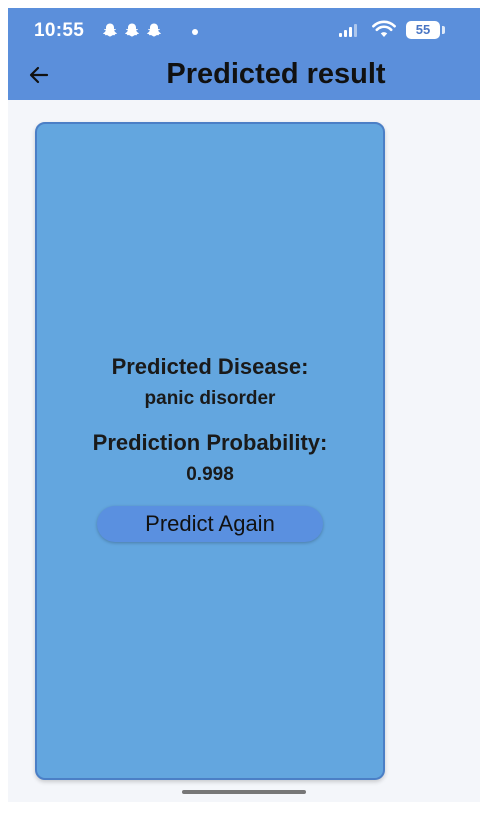 The image size is (486, 818). I want to click on disease-value: panic disorder, so click(210, 398).